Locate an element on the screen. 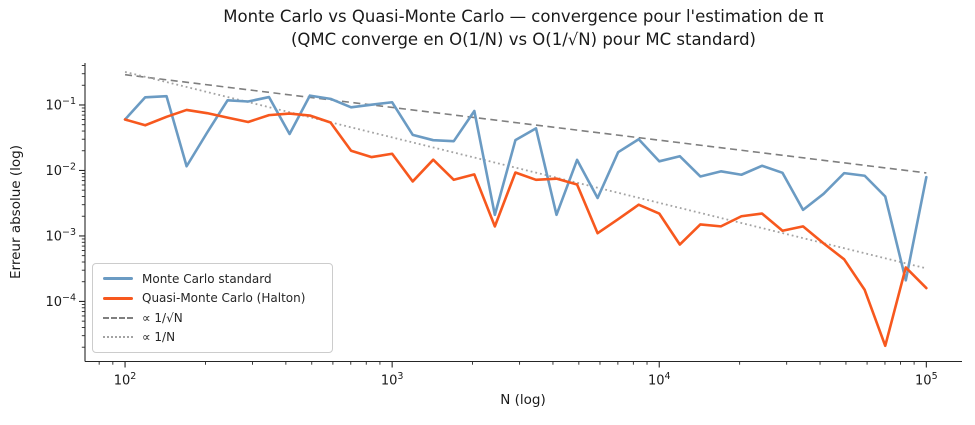 This screenshot has height=425, width=975. legend-label-qmc: Quasi-Monte Carlo (Halton) is located at coordinates (224, 298).